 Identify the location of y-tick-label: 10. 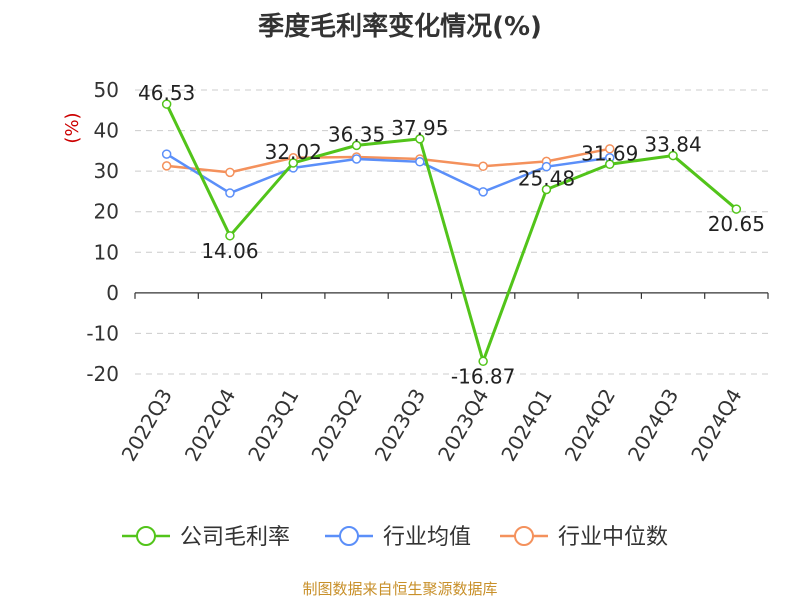
(106, 252).